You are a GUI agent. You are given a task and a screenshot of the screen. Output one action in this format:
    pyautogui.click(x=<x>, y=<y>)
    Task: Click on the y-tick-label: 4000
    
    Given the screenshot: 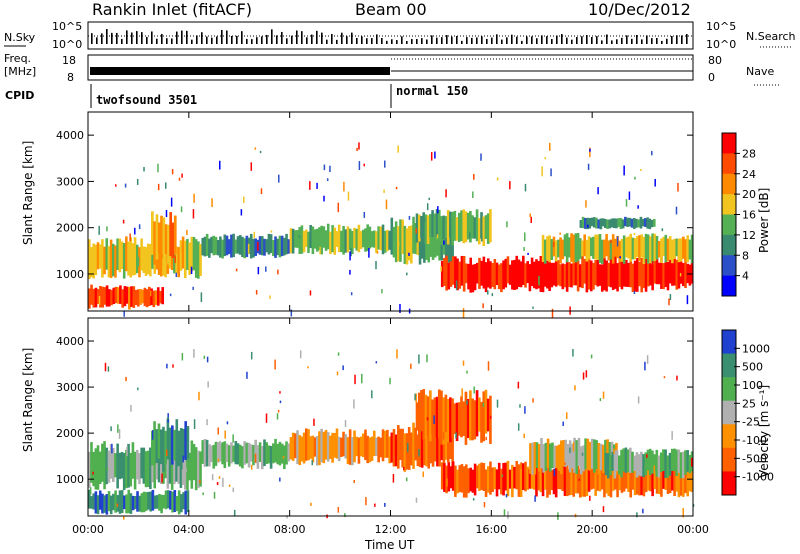 What is the action you would take?
    pyautogui.click(x=70, y=135)
    